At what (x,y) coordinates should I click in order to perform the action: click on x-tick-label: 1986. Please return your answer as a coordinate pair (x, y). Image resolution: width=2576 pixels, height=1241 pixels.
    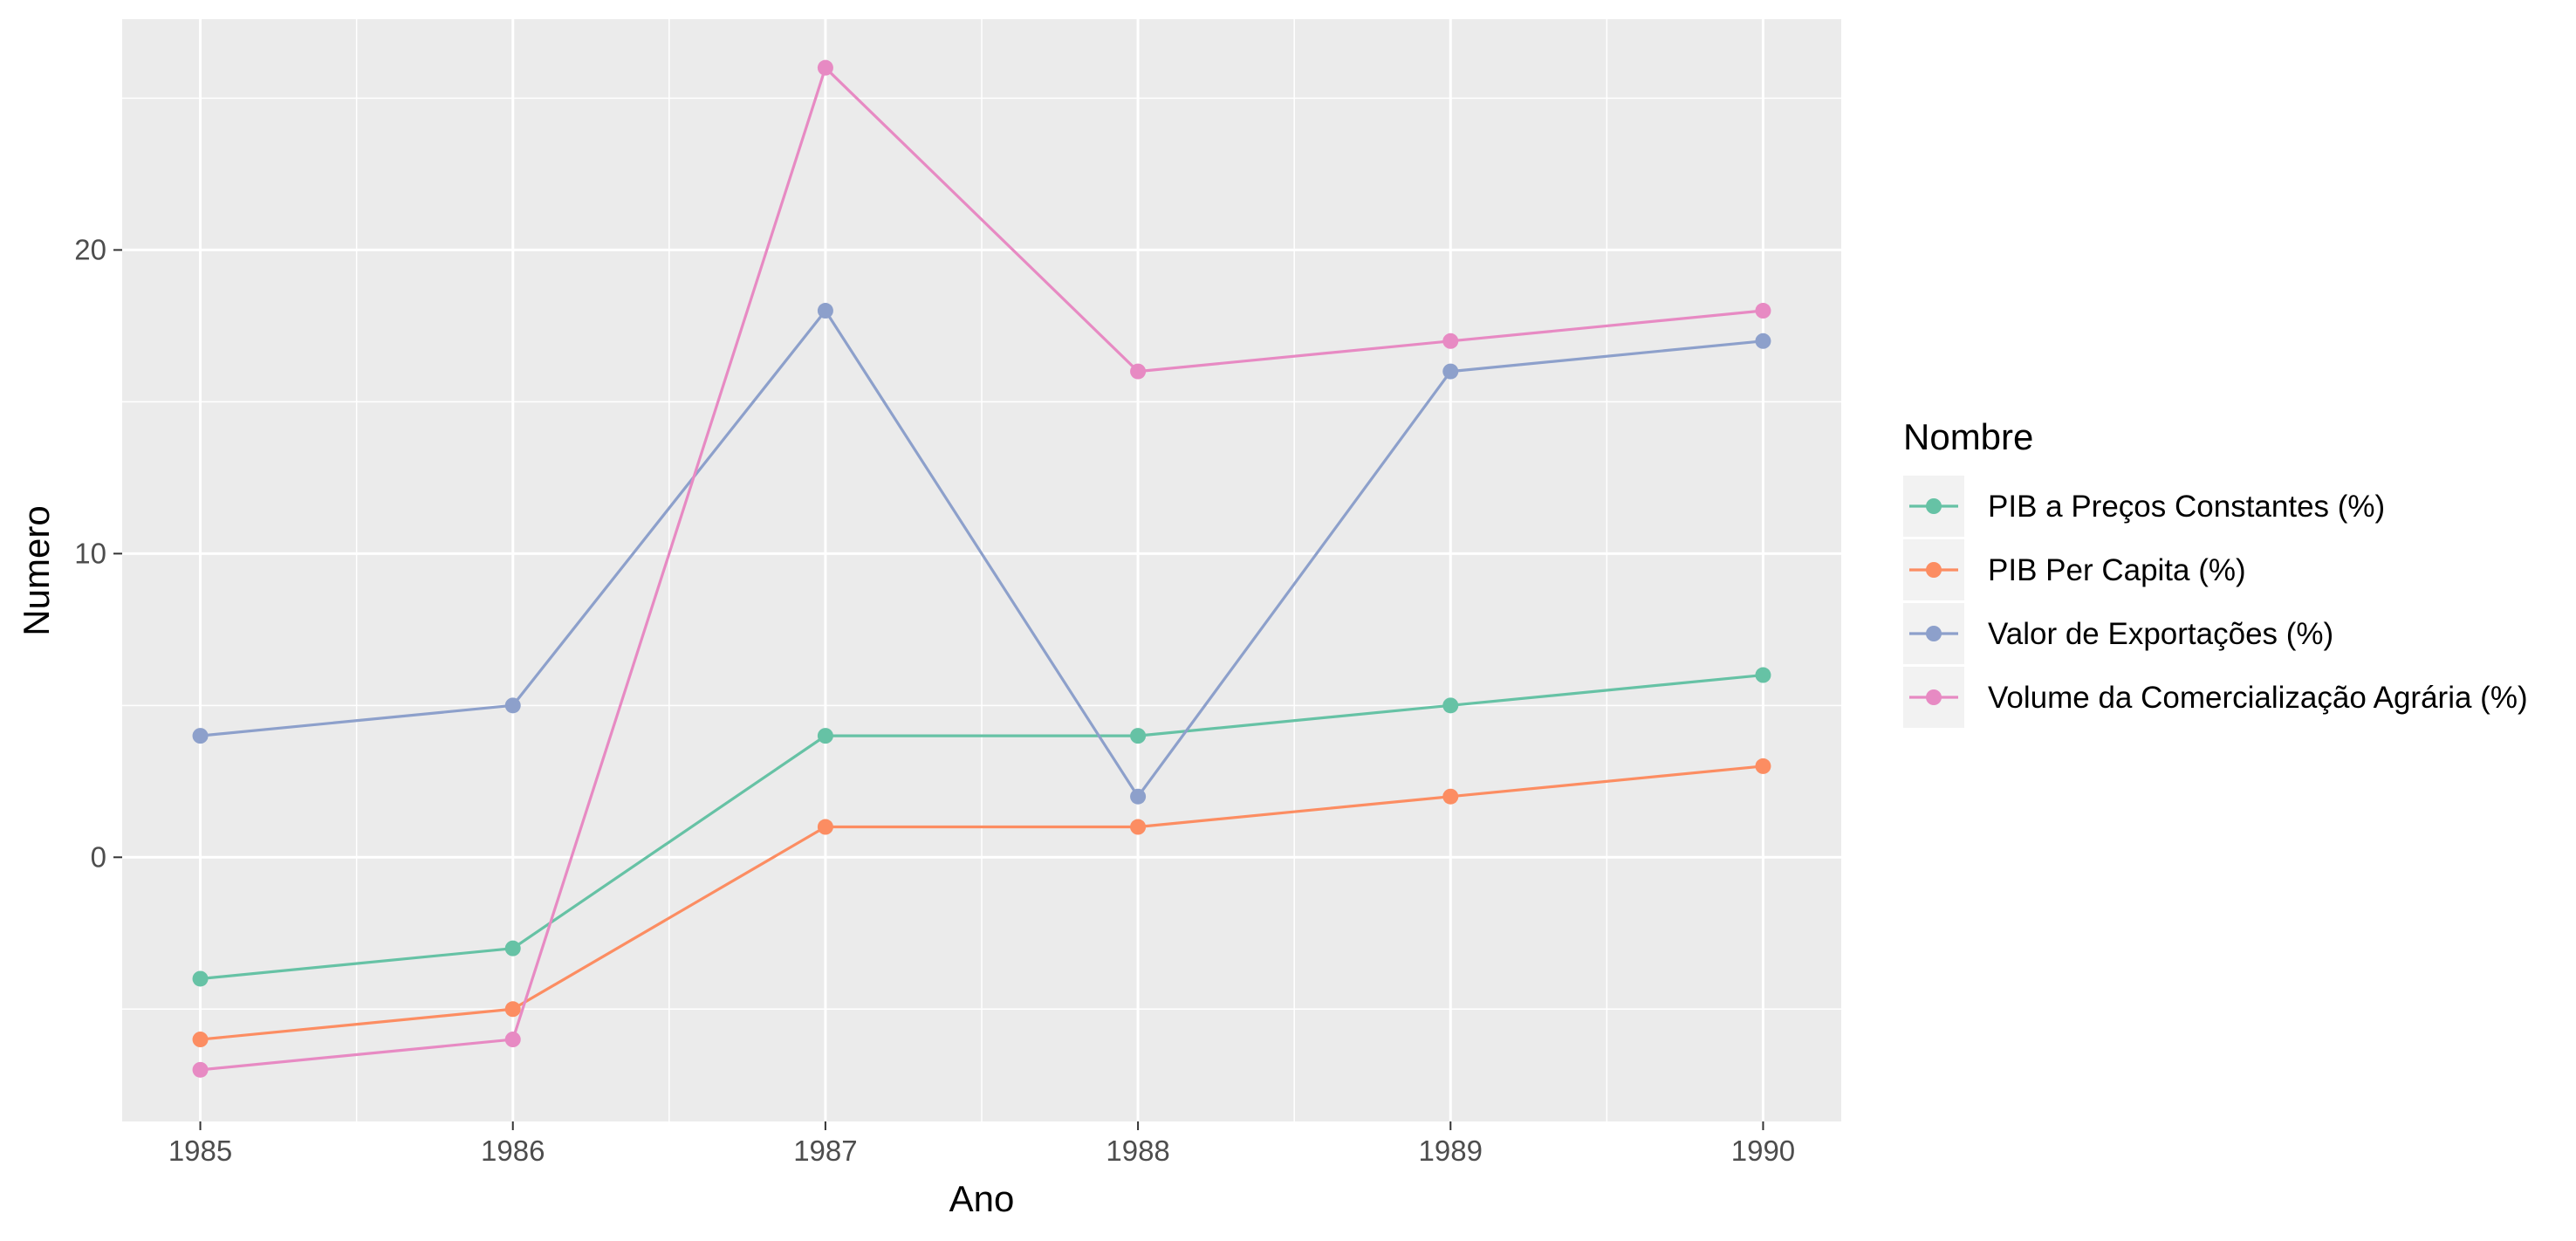
    Looking at the image, I should click on (513, 1151).